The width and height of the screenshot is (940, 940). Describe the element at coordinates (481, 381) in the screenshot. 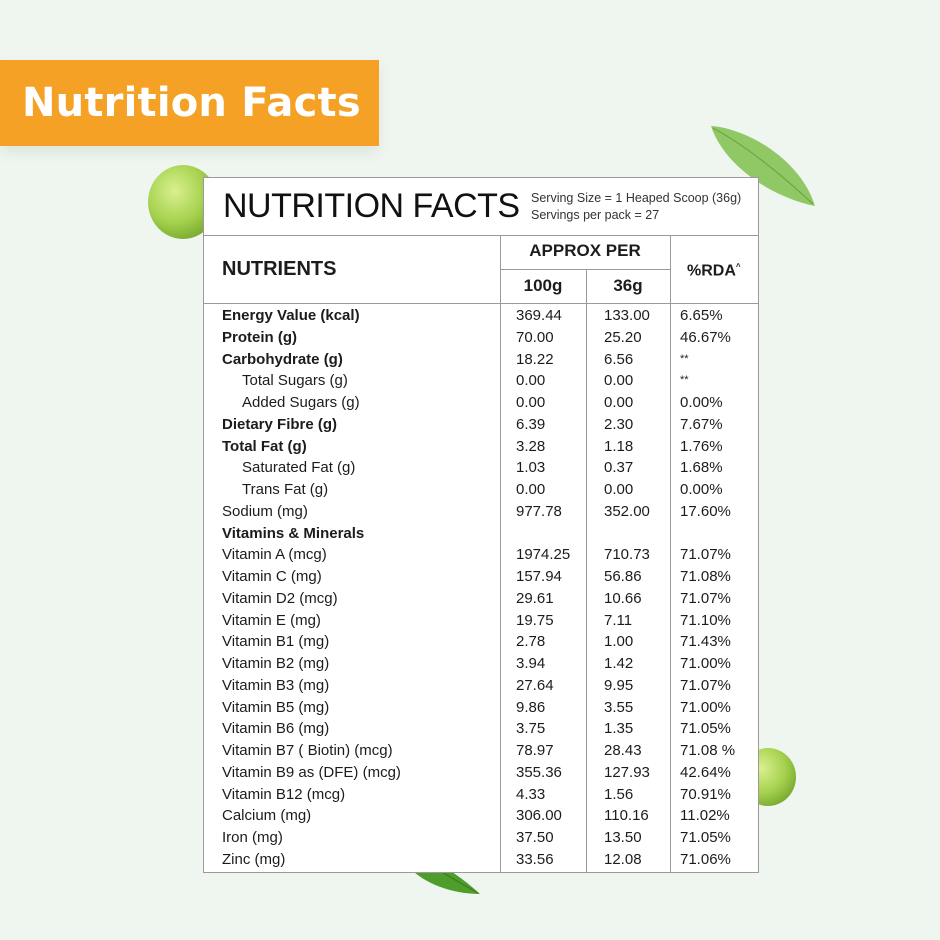

I see `table-row: Total Sugars (g) 0.00 0.00 **` at that location.